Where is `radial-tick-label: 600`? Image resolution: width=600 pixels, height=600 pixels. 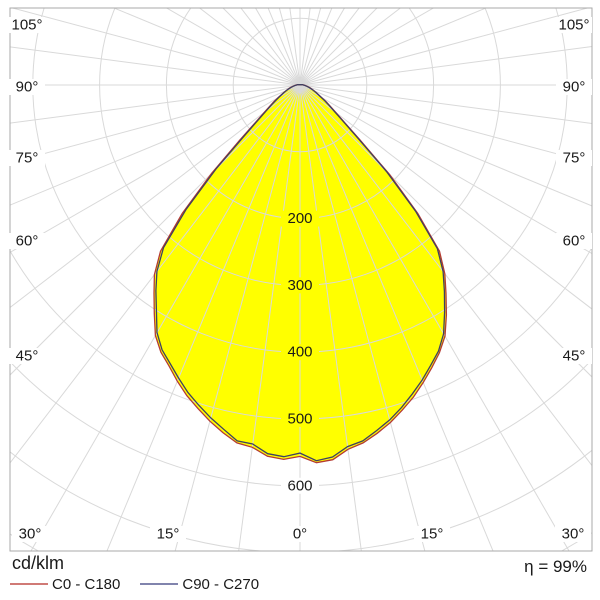
radial-tick-label: 600 is located at coordinates (299, 485).